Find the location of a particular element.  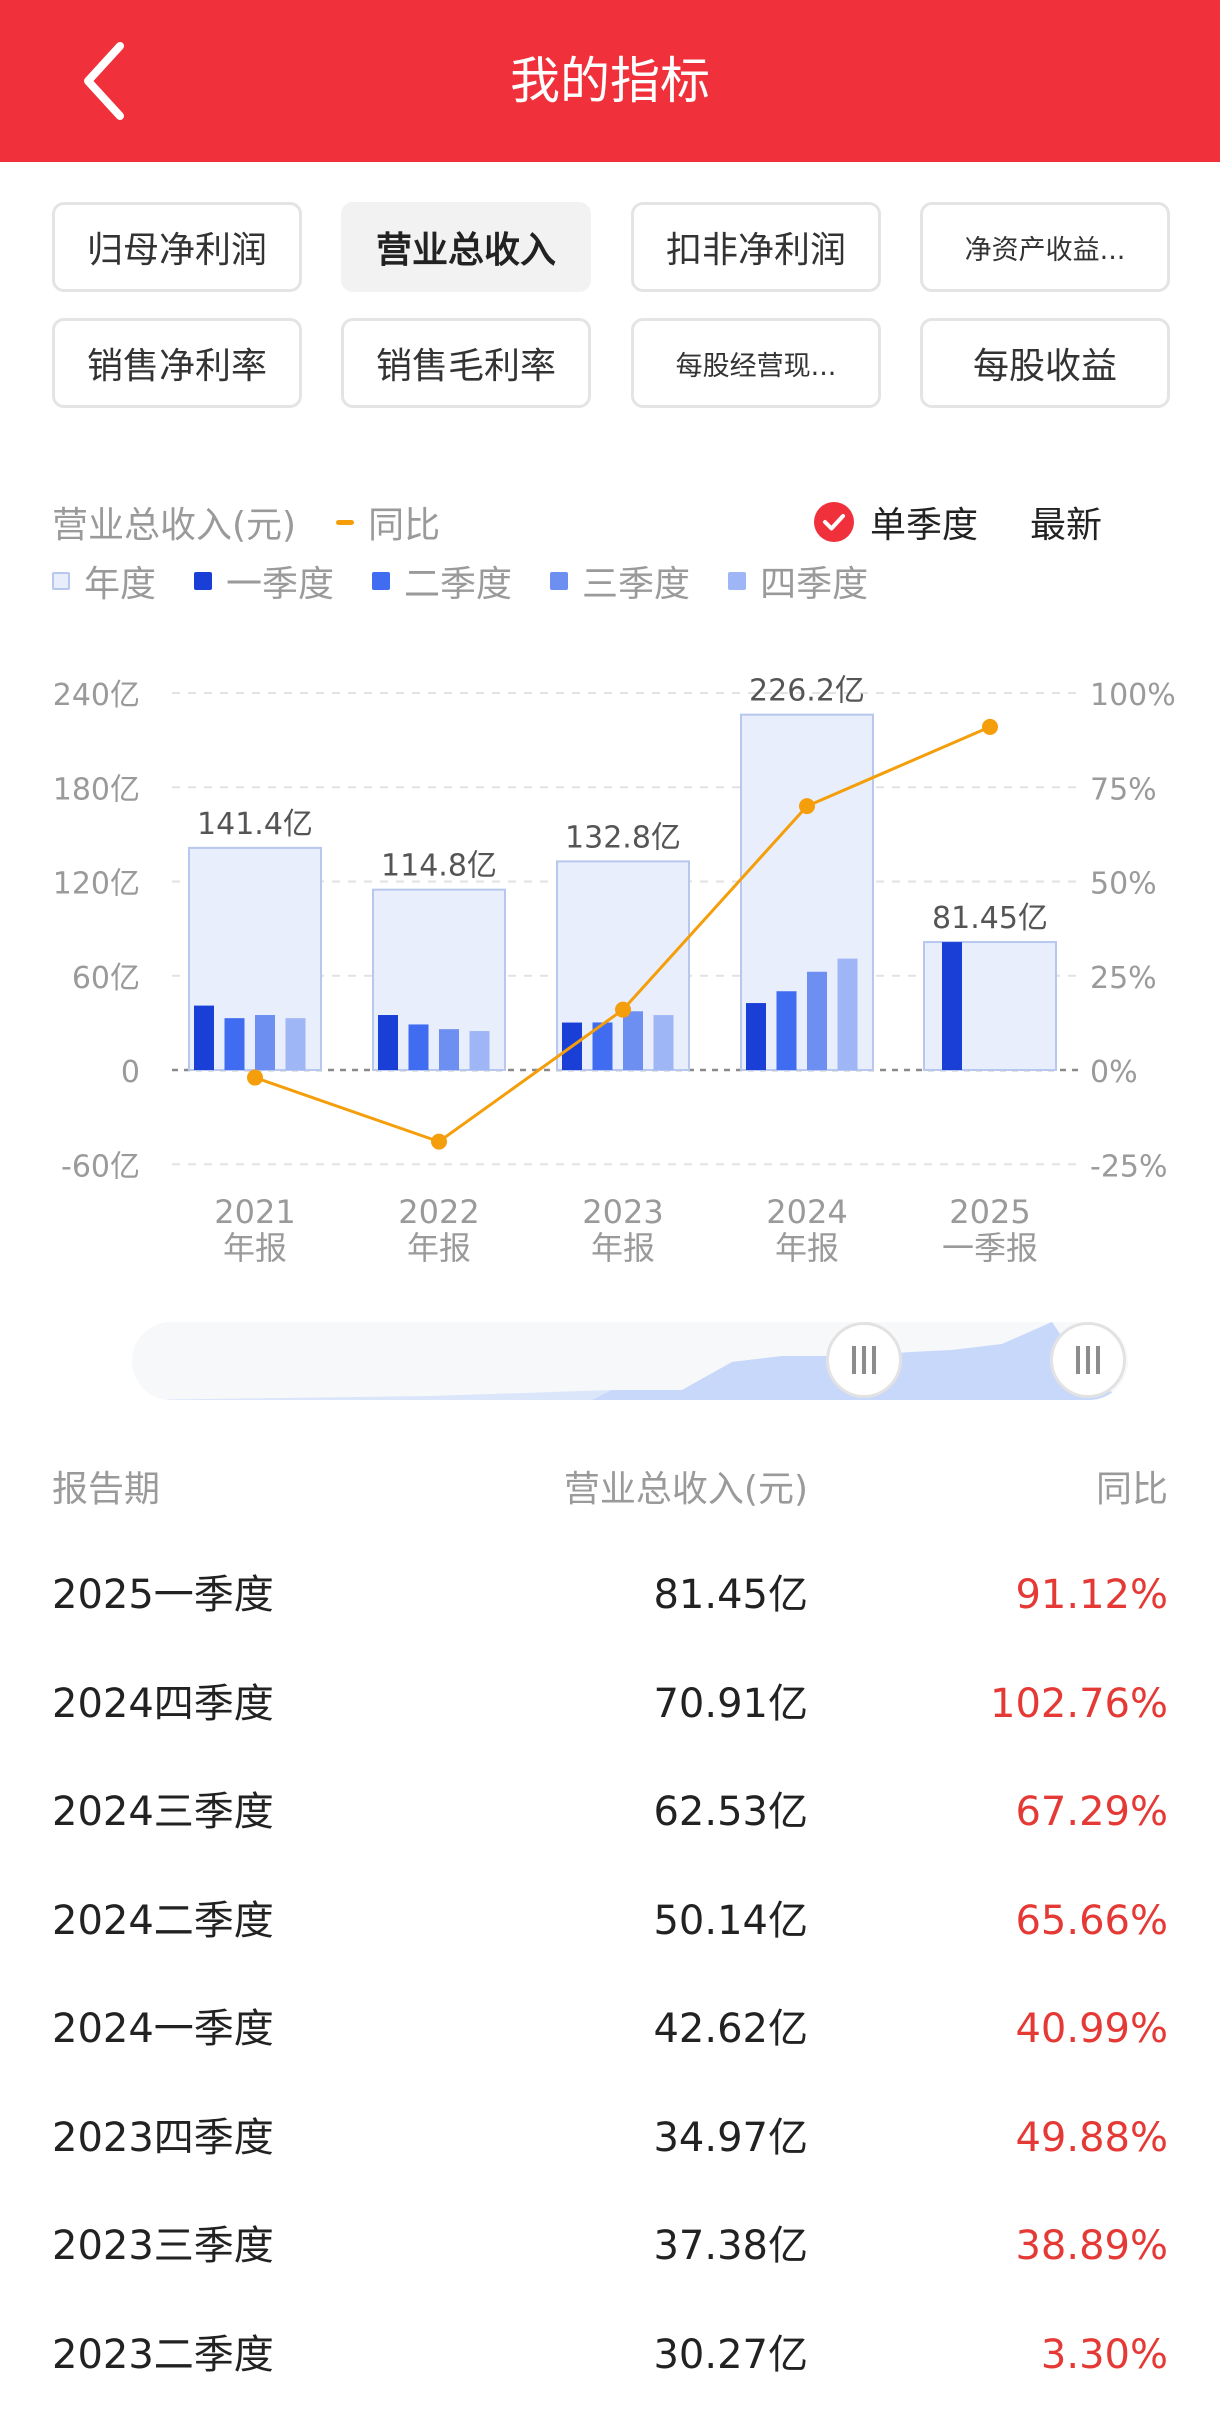

single-quarter-toggle: 单季度 is located at coordinates (896, 522).